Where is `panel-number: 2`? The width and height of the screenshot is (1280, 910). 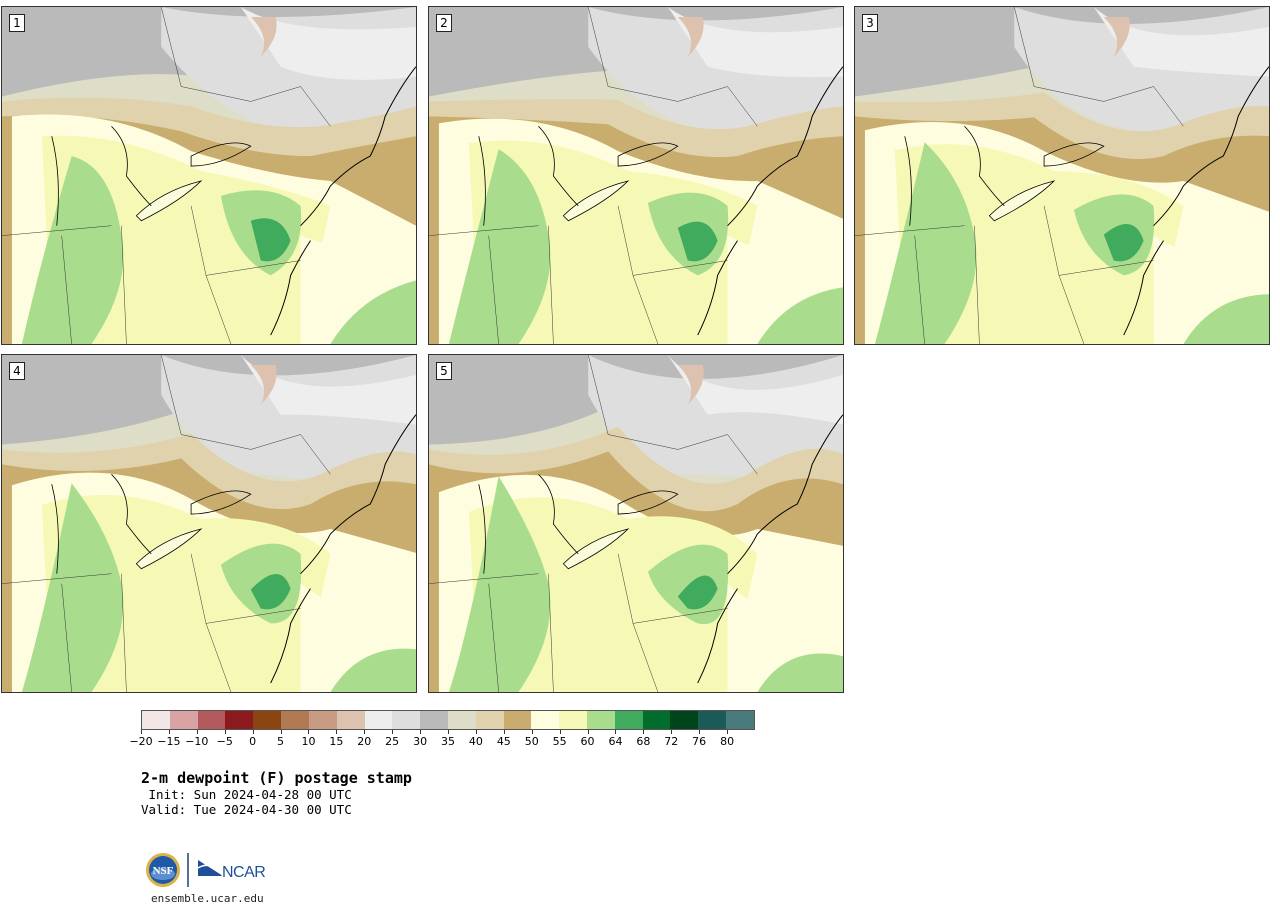
panel-number: 2 is located at coordinates (444, 23).